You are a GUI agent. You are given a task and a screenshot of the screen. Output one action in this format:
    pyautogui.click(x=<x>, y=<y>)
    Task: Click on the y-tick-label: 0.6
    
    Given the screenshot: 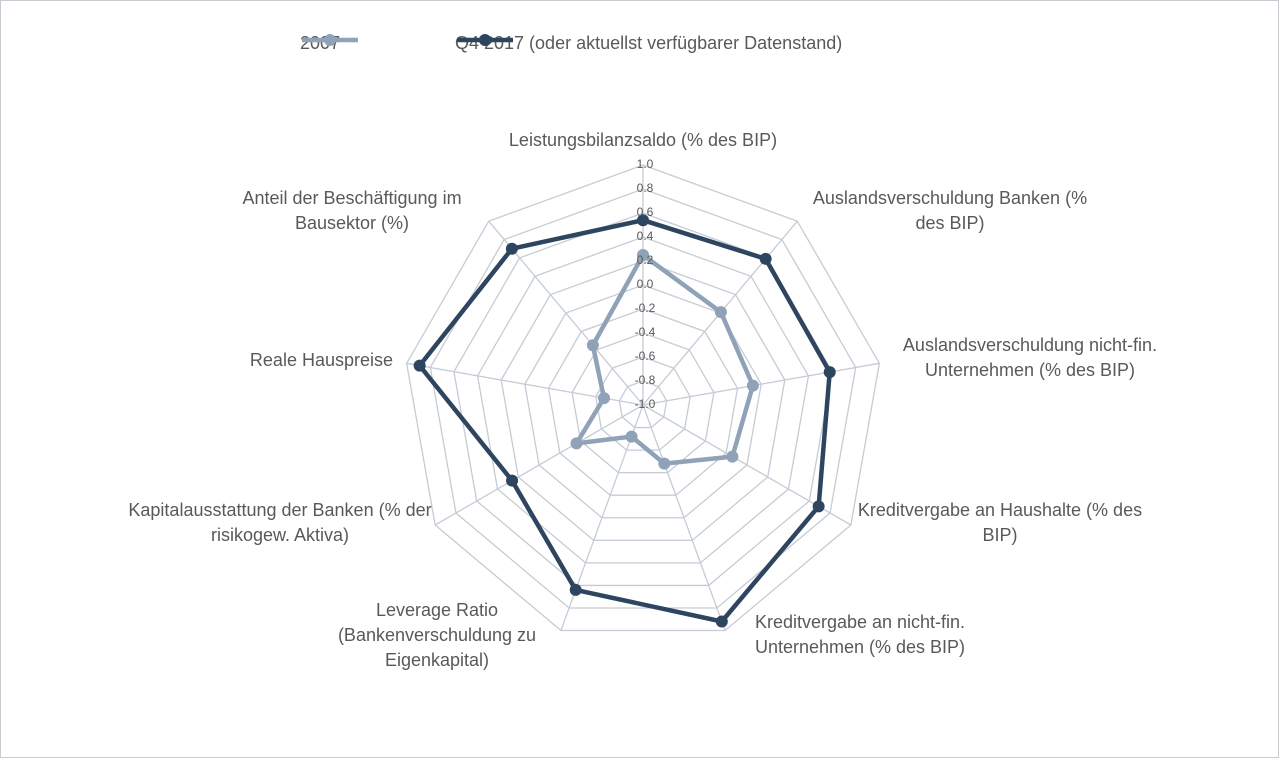 What is the action you would take?
    pyautogui.click(x=645, y=212)
    